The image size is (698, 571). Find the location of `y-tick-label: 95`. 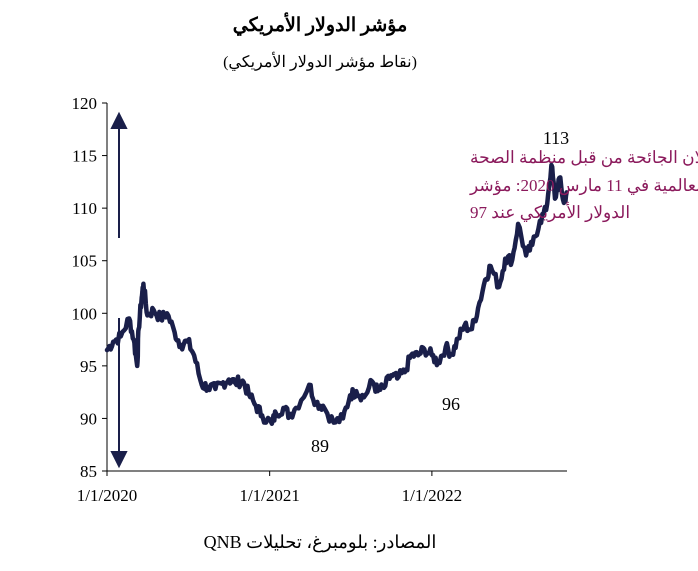

y-tick-label: 95 is located at coordinates (88, 366).